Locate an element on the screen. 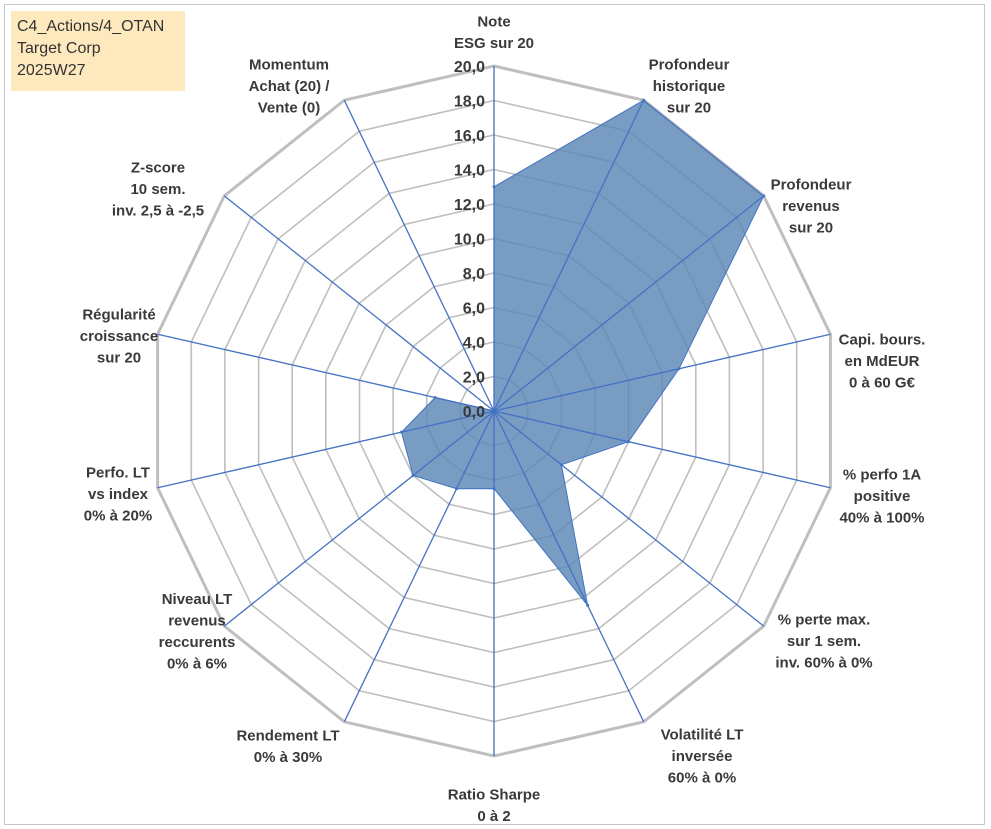 The width and height of the screenshot is (991, 829). axis-label-line: % perfo 1A is located at coordinates (882, 475).